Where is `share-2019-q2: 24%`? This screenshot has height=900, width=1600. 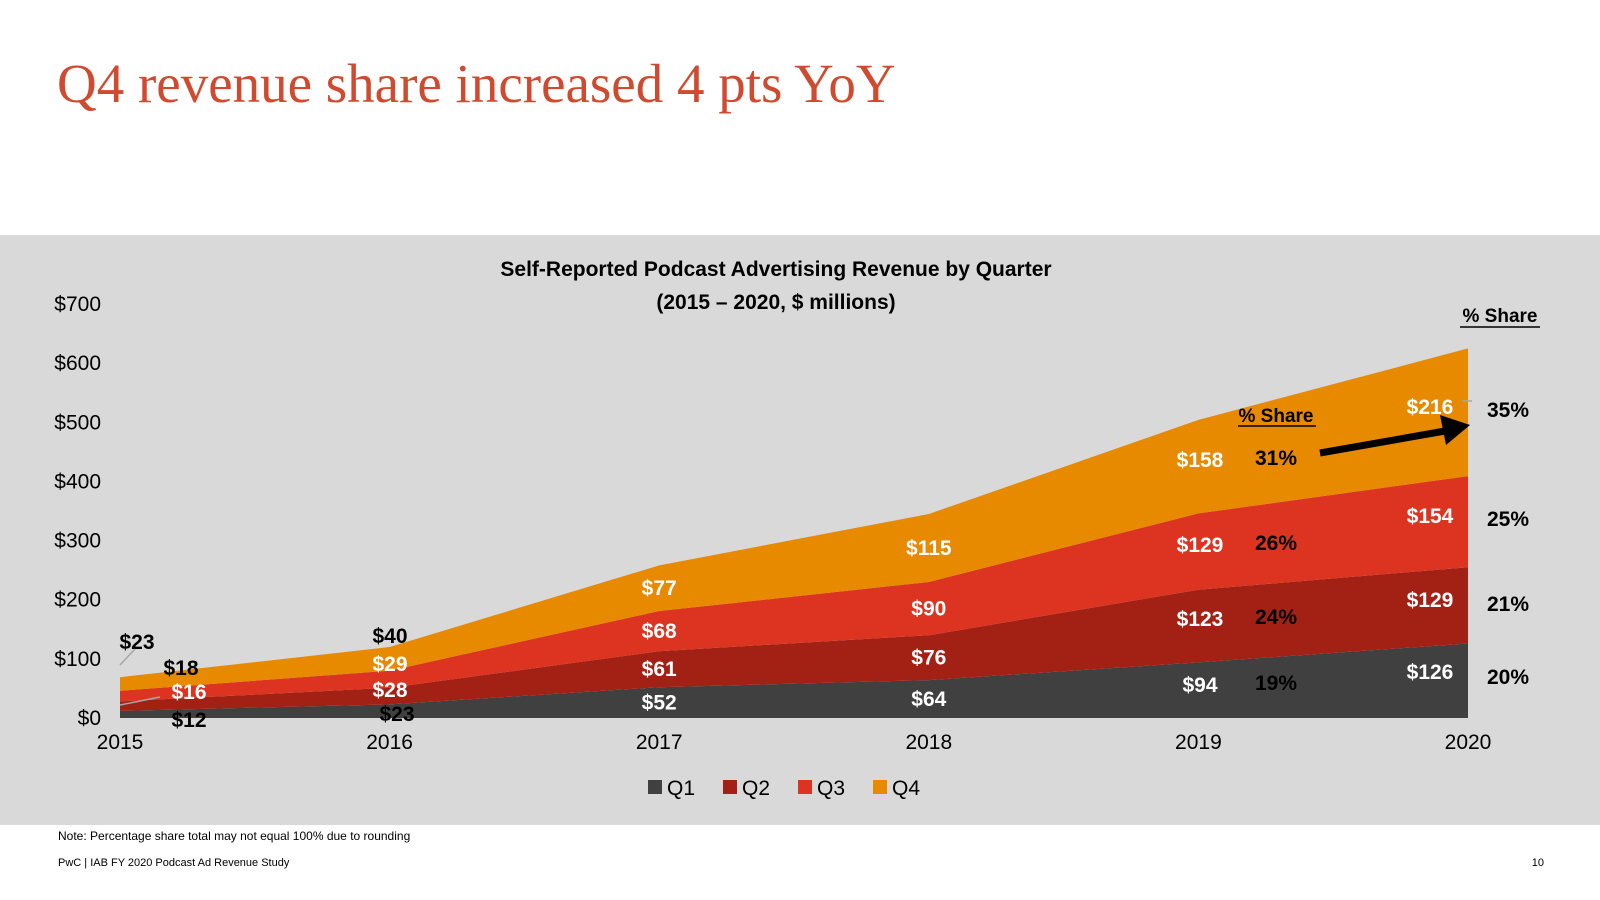 share-2019-q2: 24% is located at coordinates (1276, 617).